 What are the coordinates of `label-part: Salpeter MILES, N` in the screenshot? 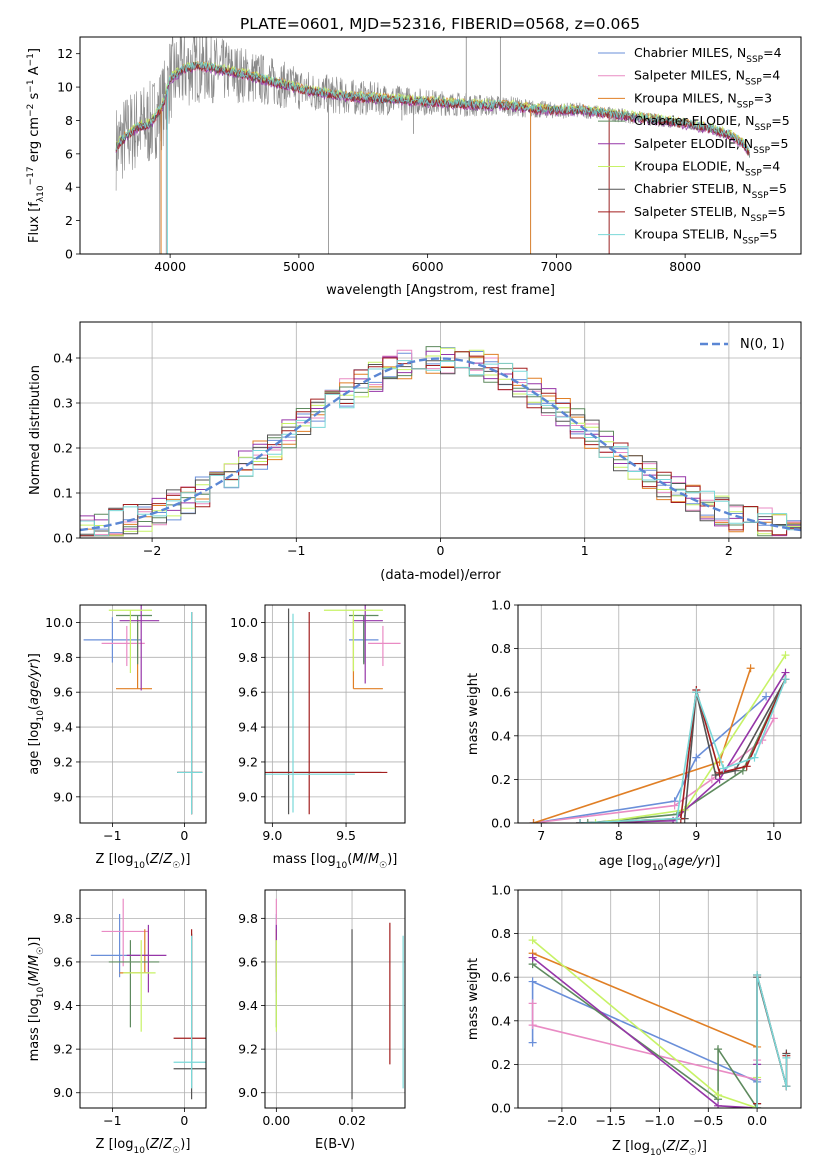 It's located at (689, 75).